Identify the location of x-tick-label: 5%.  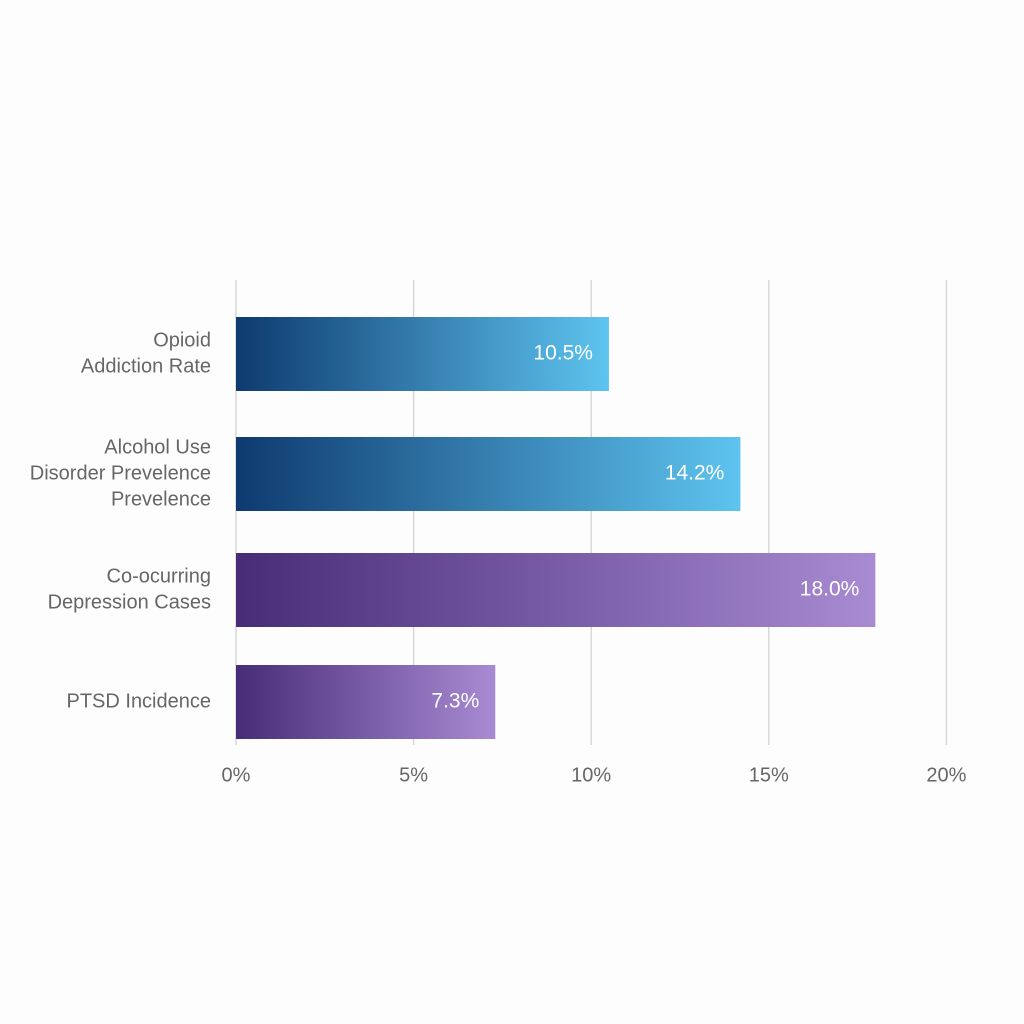
(413, 775).